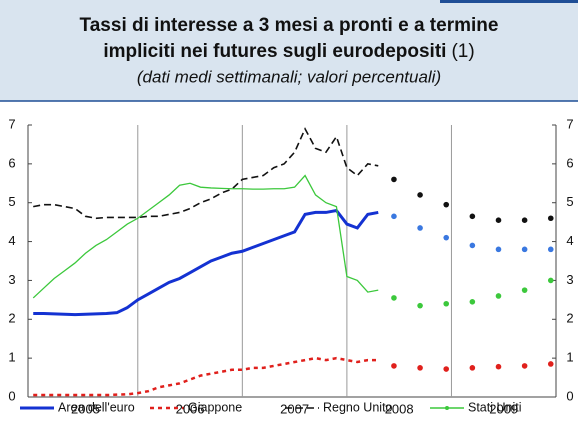 This screenshot has width=578, height=421. What do you see at coordinates (274, 51) in the screenshot?
I see `title-line: impliciti nei futures sugli eurodepositi` at bounding box center [274, 51].